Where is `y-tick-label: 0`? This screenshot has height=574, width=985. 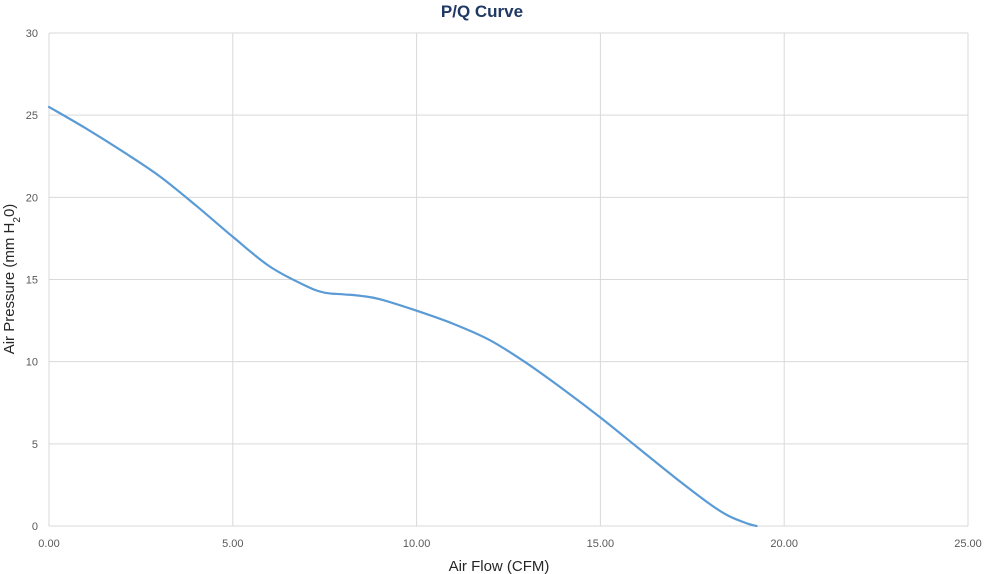
y-tick-label: 0 is located at coordinates (35, 527).